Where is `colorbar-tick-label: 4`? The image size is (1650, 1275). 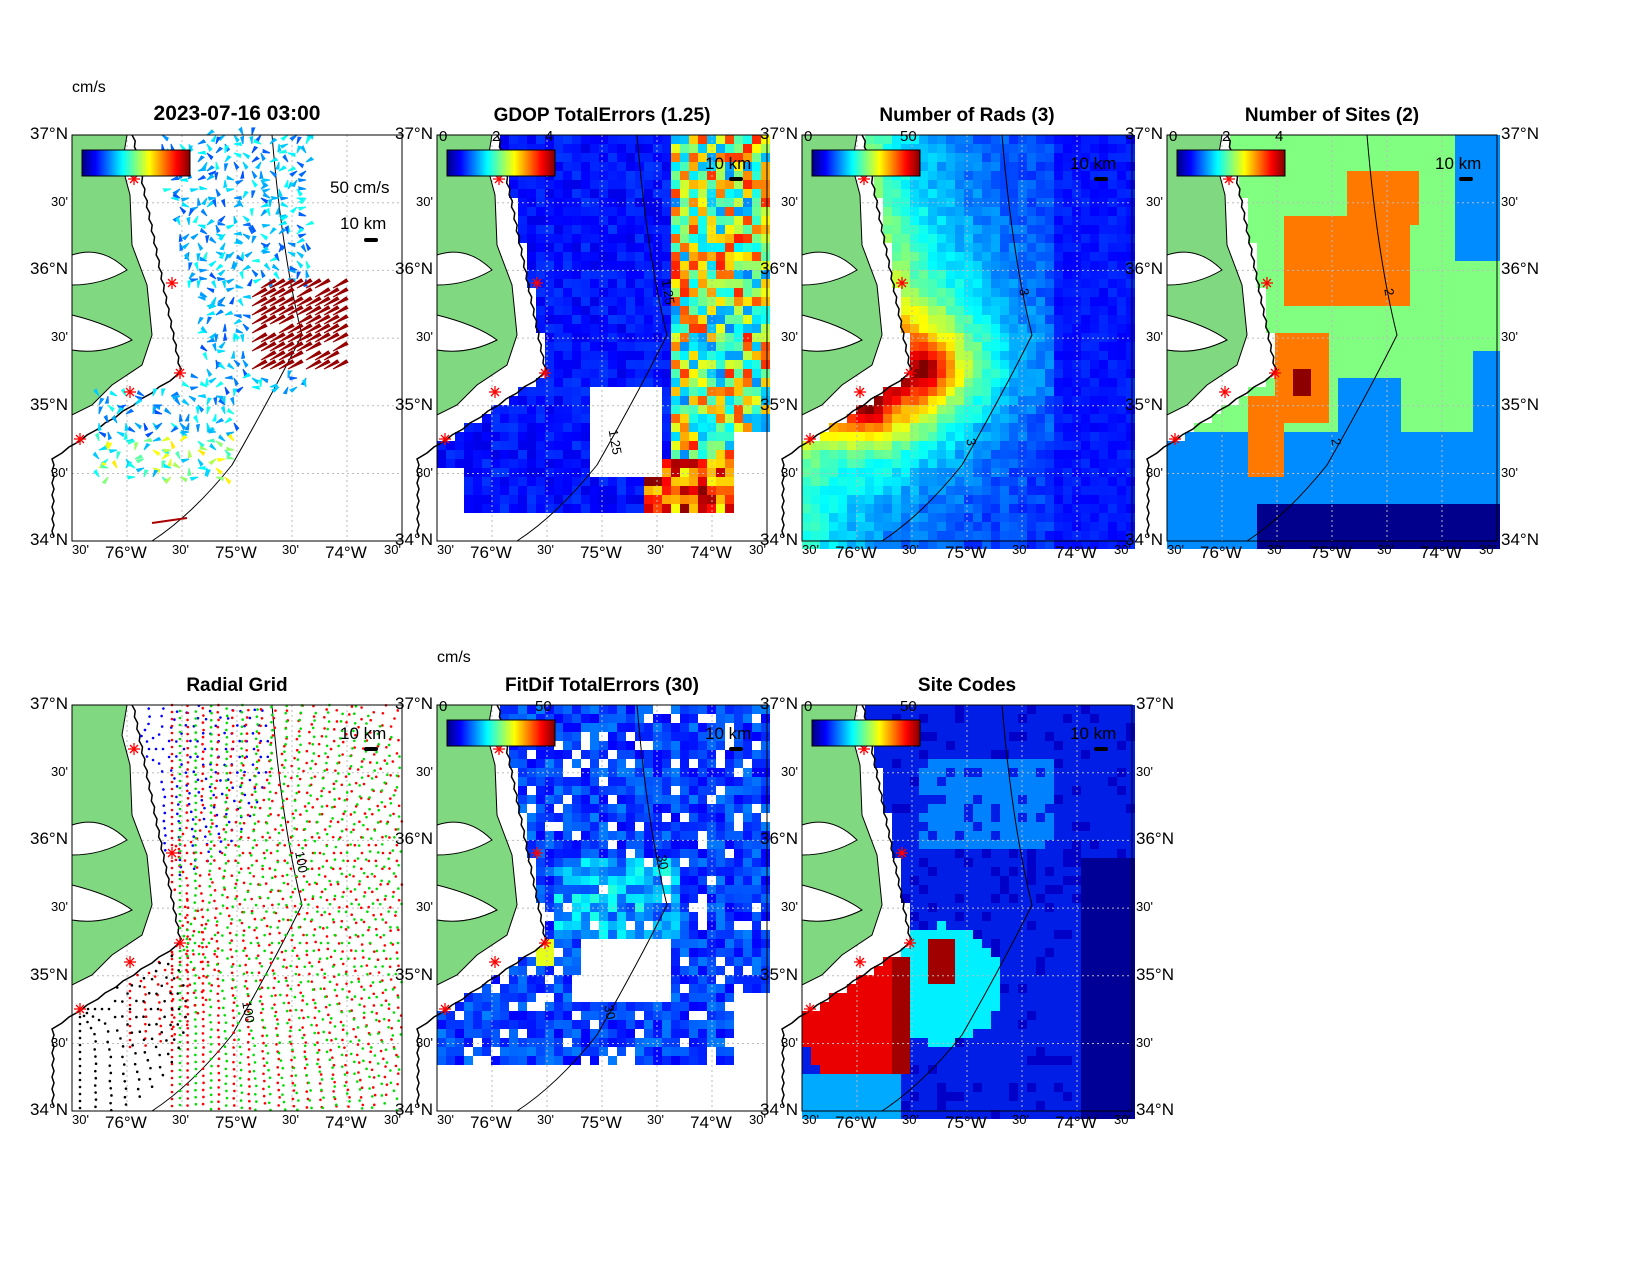 colorbar-tick-label: 4 is located at coordinates (1279, 136).